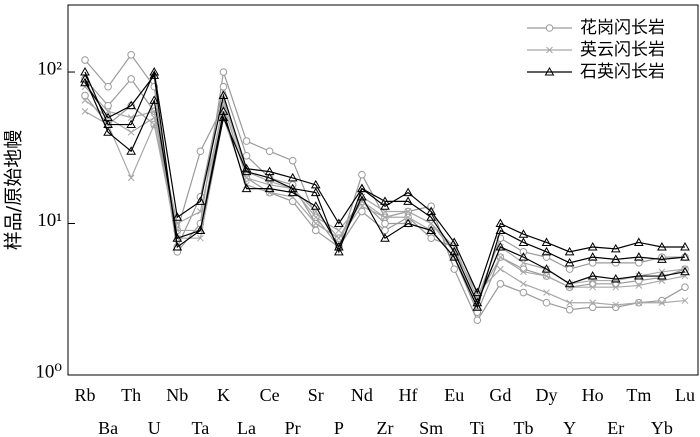 This screenshot has width=700, height=437. I want to click on x-tick-label: Sm, so click(431, 427).